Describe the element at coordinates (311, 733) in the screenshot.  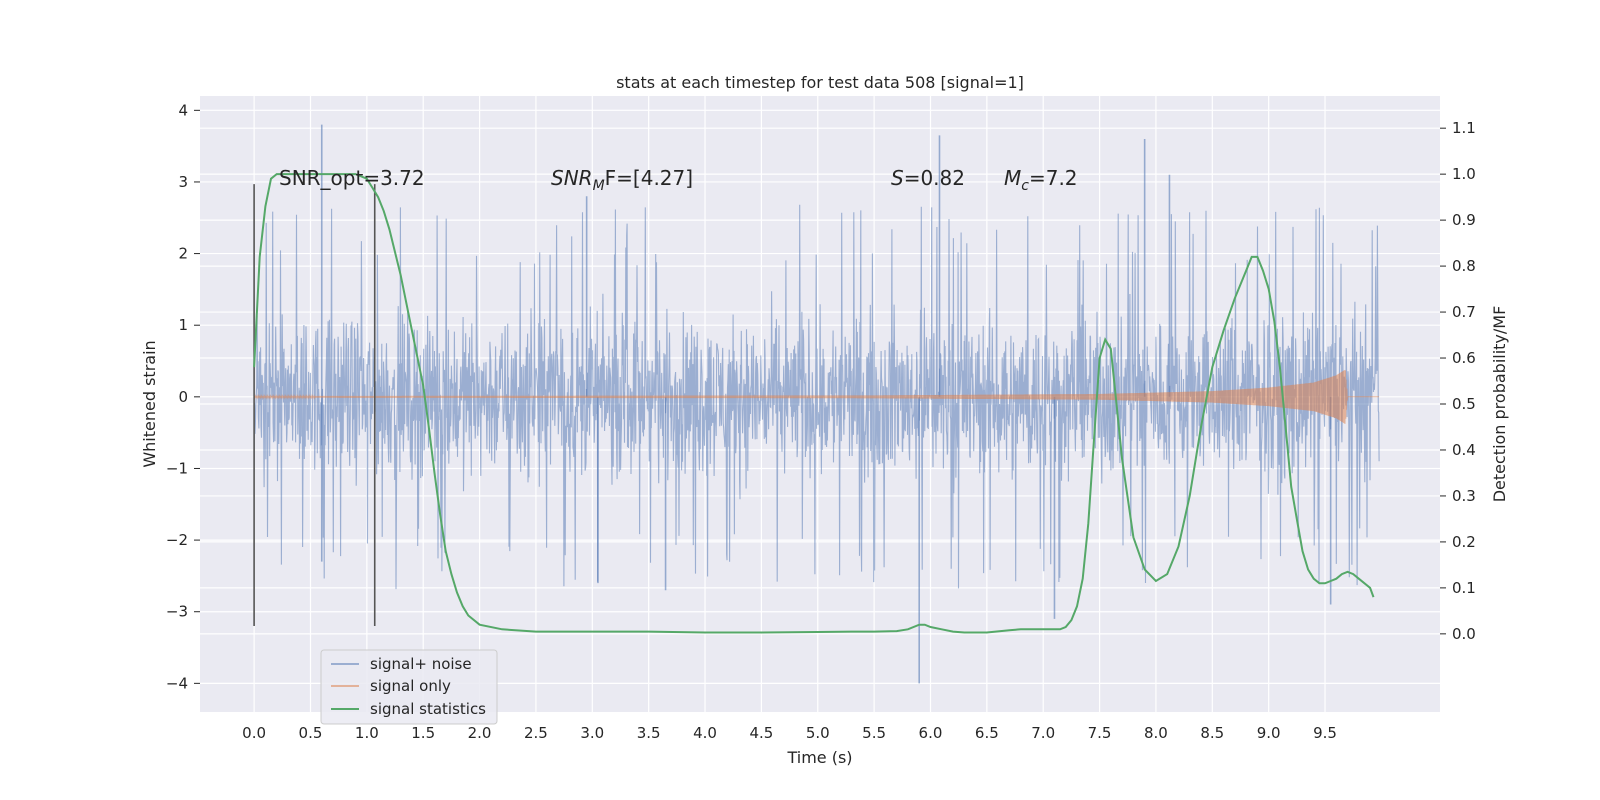
I see `x-tick-label: 0.5` at that location.